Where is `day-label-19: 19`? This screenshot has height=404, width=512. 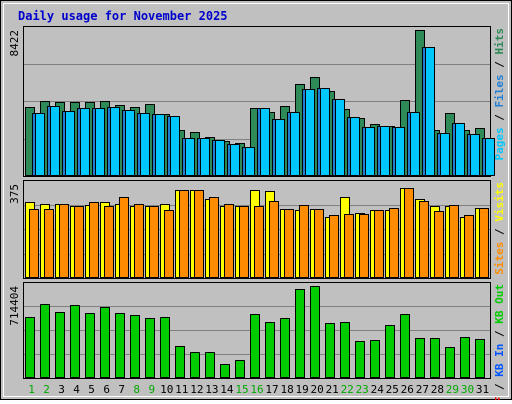 day-label-19: 19 is located at coordinates (301, 389).